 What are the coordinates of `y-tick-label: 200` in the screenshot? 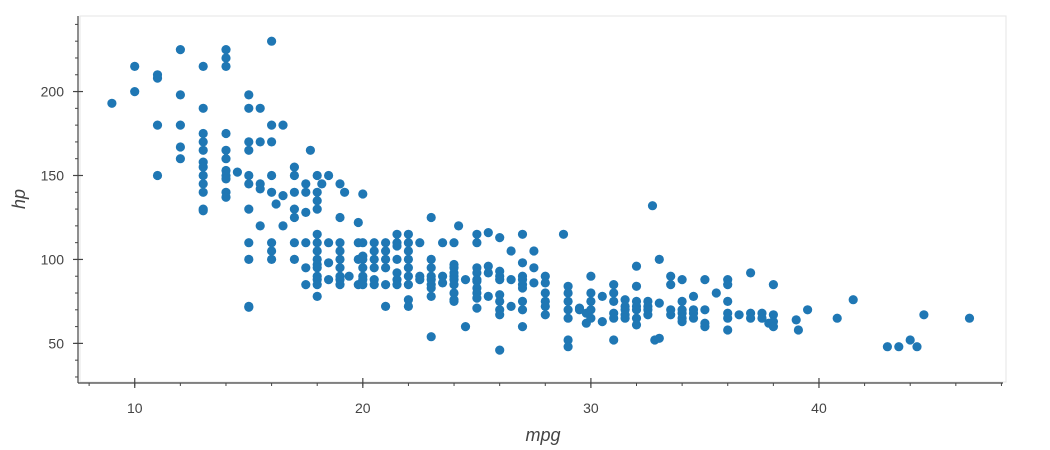 It's located at (53, 92).